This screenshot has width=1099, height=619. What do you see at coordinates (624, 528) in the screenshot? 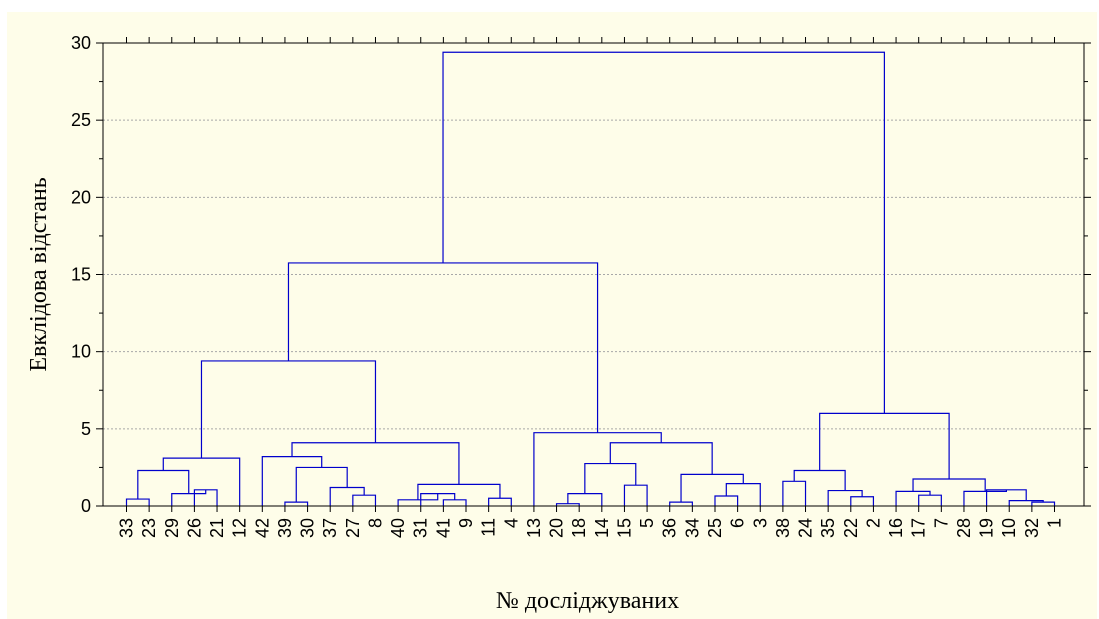
I see `x-tick-label: 15` at bounding box center [624, 528].